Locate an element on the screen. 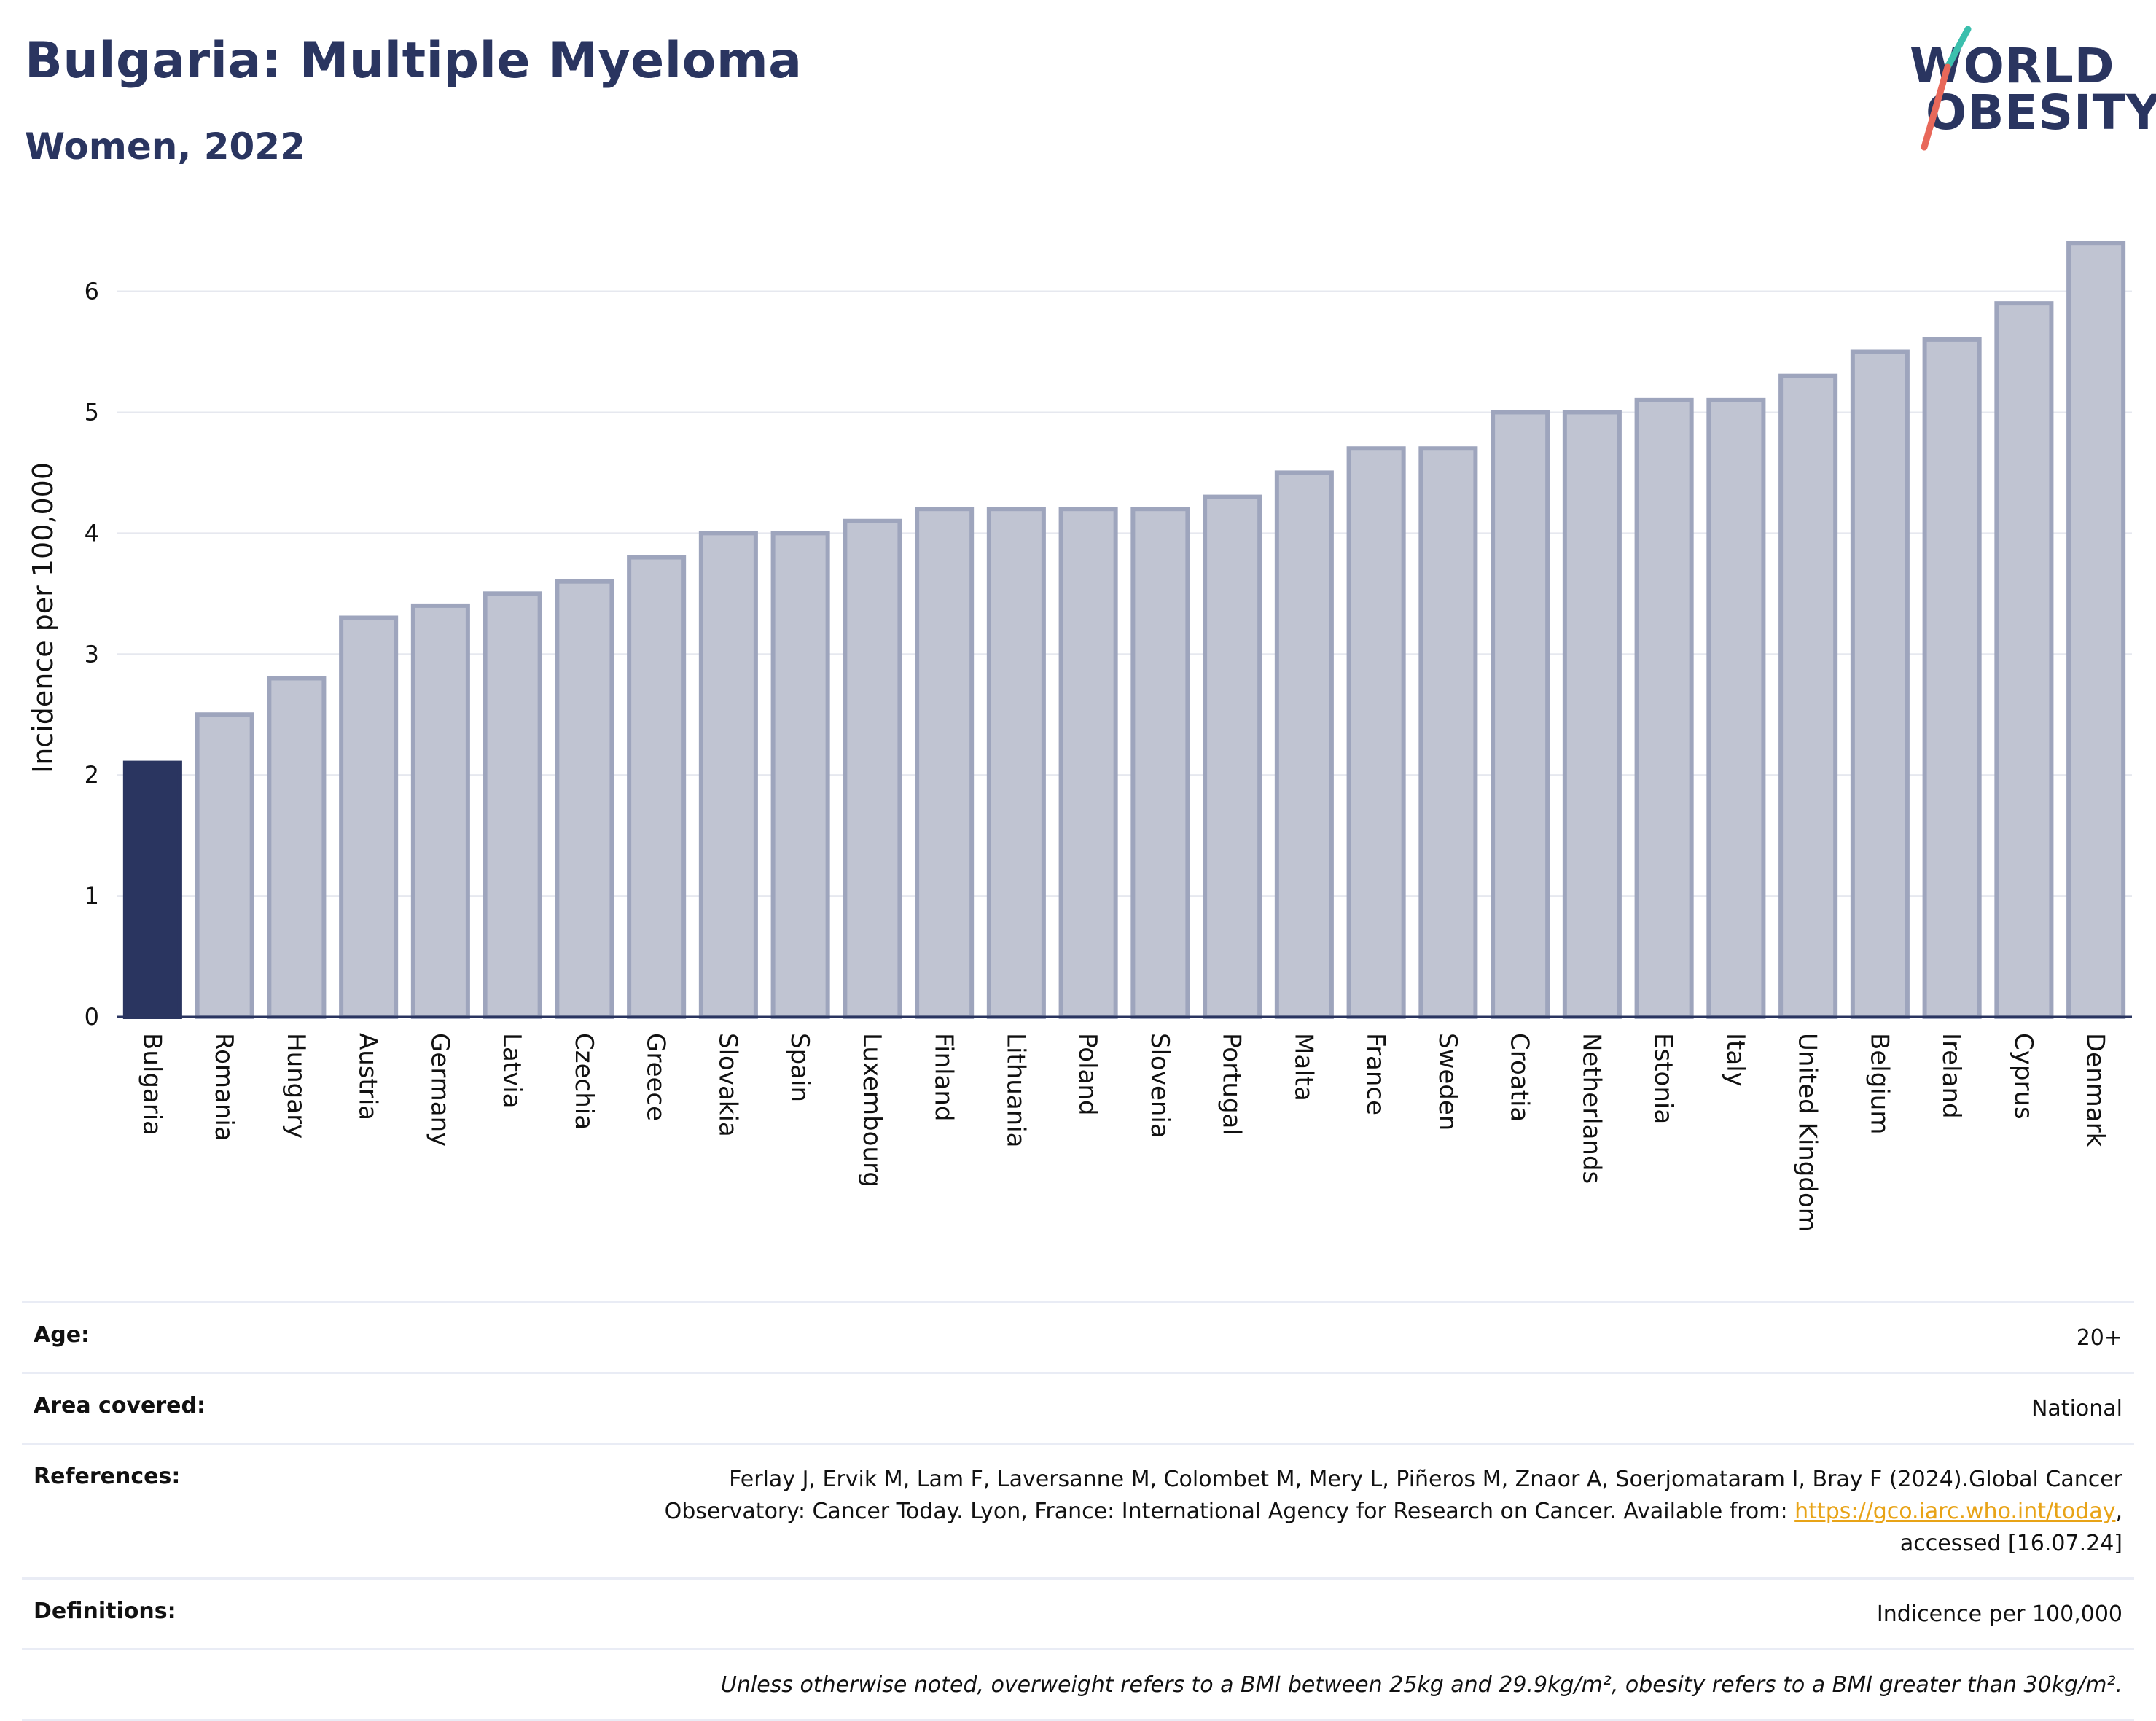  y-tick-label: 2 is located at coordinates (92, 775).